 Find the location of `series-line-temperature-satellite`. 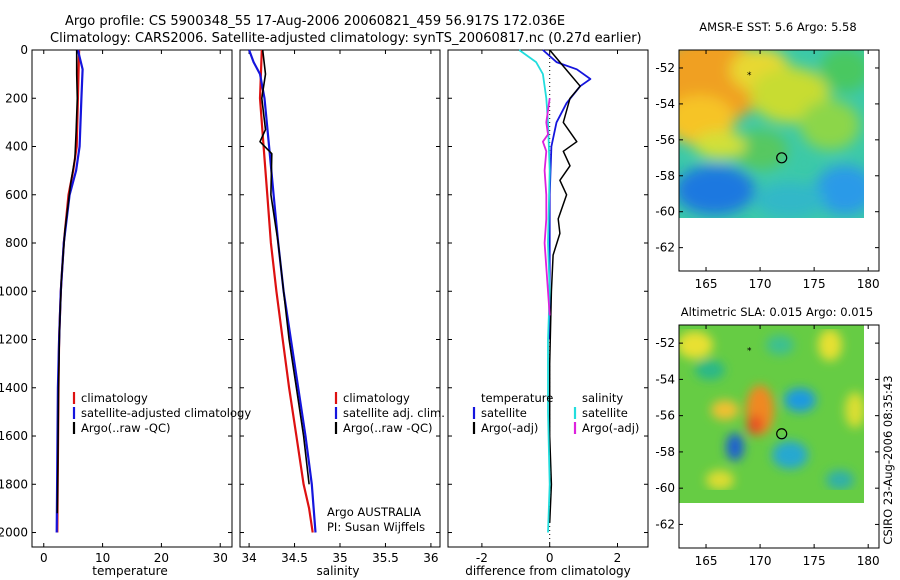

series-line-temperature-satellite is located at coordinates (567, 194).